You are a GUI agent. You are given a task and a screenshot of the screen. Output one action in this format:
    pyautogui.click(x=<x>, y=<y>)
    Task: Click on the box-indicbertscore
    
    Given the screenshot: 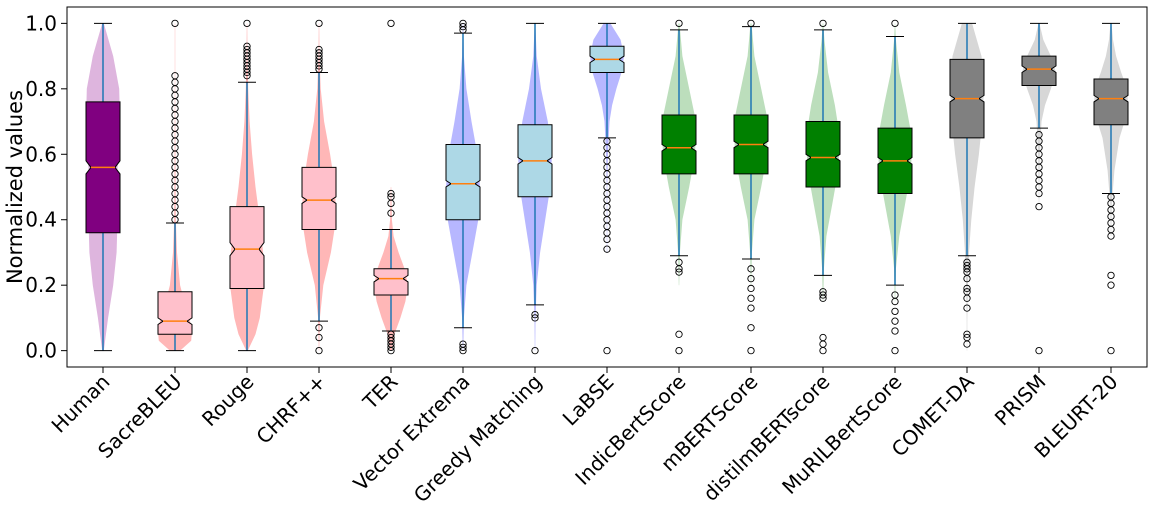 What is the action you would take?
    pyautogui.click(x=679, y=144)
    